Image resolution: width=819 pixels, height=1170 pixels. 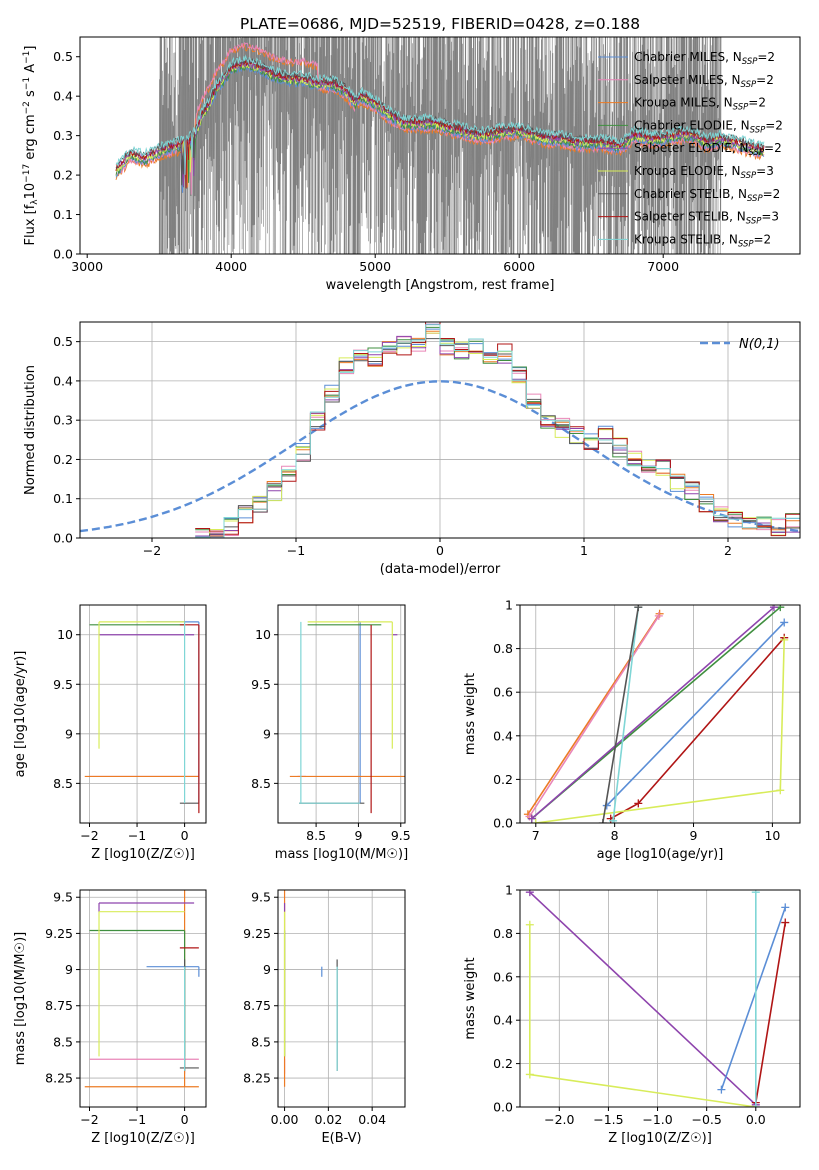 I want to click on legend-entry: Salpeter MILES, NSSP=2, so click(x=704, y=81).